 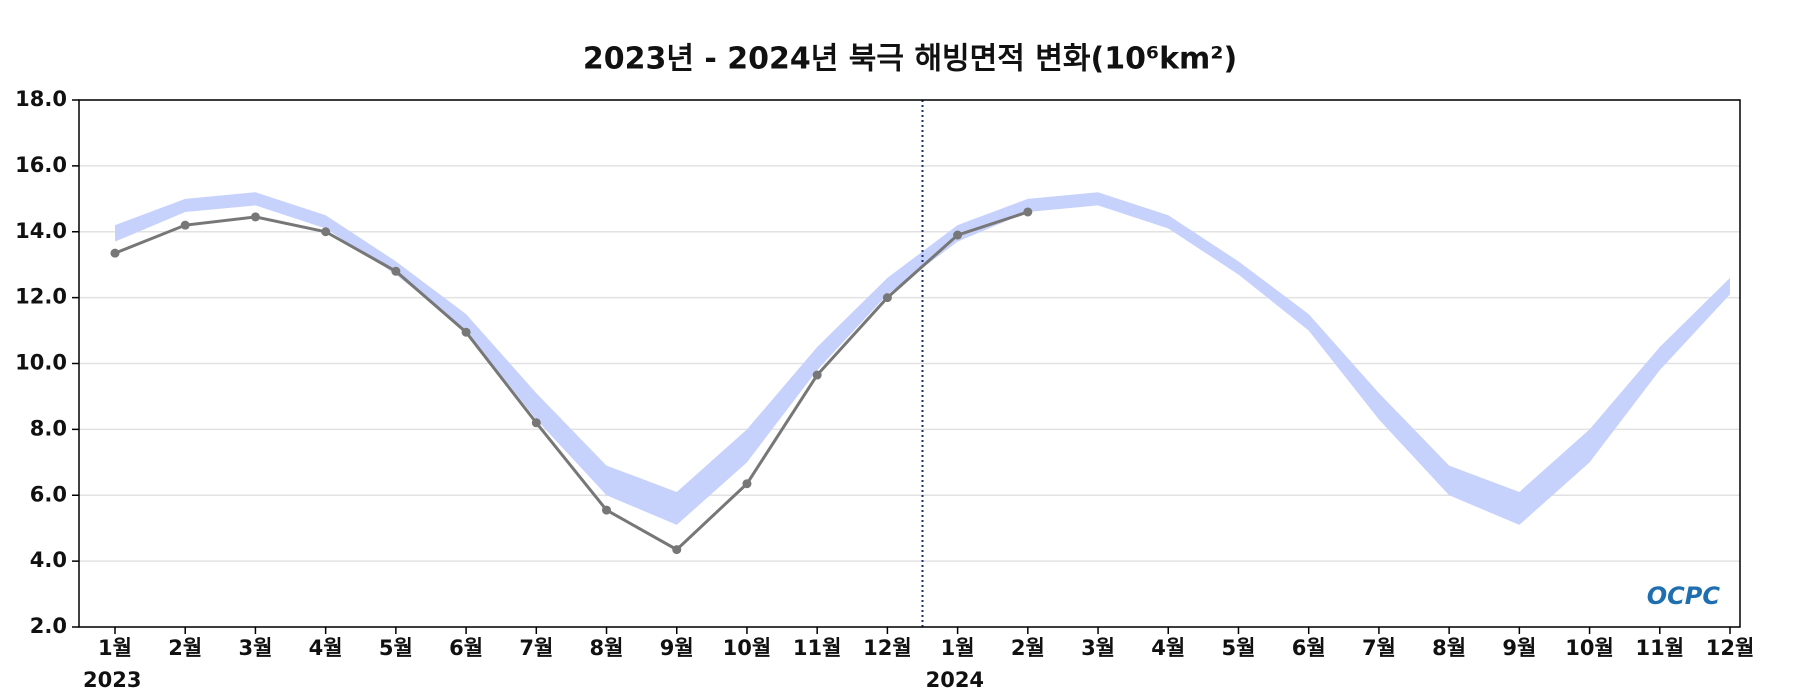 I want to click on y-tick-label: 12.0, so click(x=41, y=297).